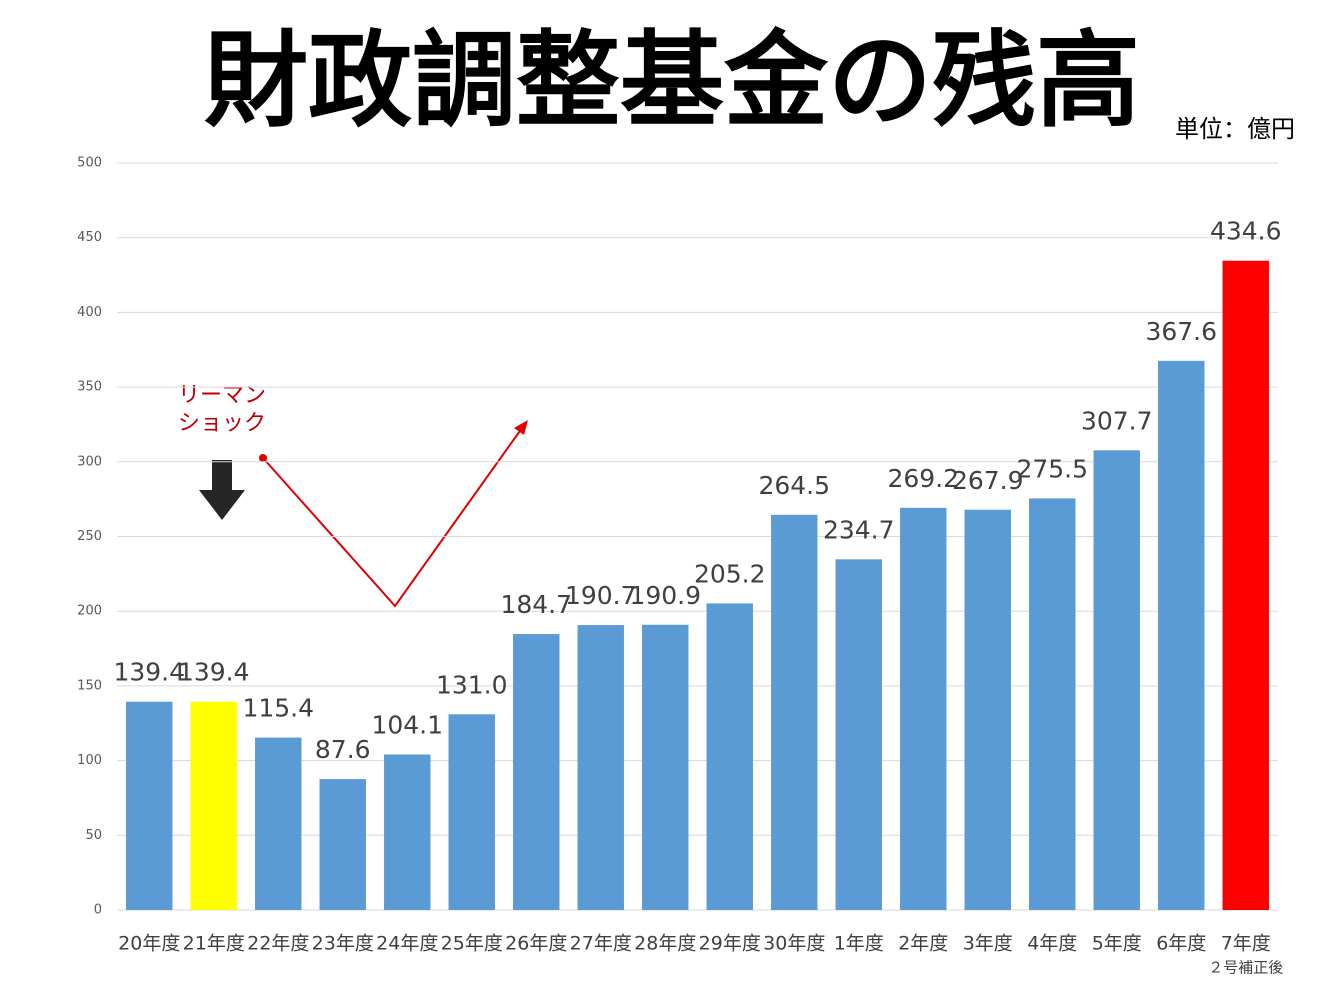 This screenshot has width=1344, height=1008. What do you see at coordinates (1052, 468) in the screenshot?
I see `value-label: 275.5` at bounding box center [1052, 468].